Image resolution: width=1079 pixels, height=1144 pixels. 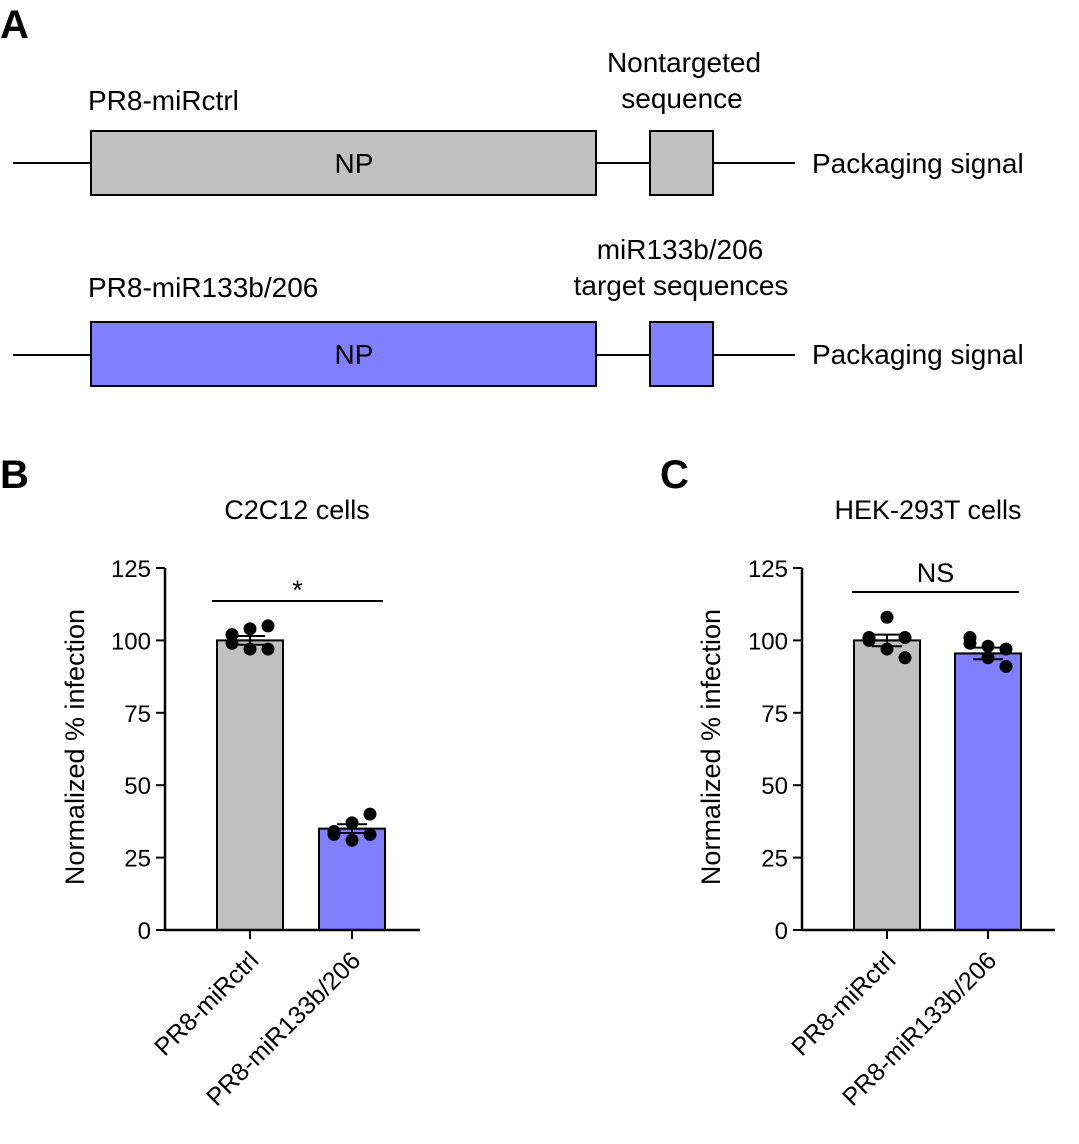 I want to click on category-label: PR8-miRctrl, so click(x=206, y=1003).